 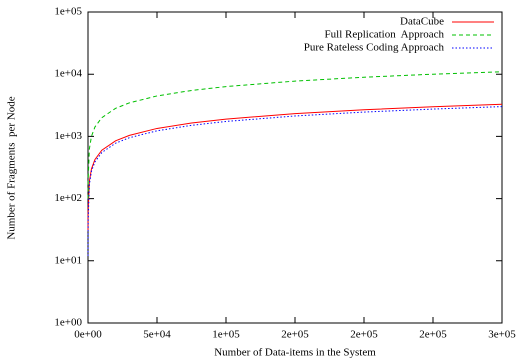 What do you see at coordinates (68, 136) in the screenshot?
I see `y-tick-label: 1e+03` at bounding box center [68, 136].